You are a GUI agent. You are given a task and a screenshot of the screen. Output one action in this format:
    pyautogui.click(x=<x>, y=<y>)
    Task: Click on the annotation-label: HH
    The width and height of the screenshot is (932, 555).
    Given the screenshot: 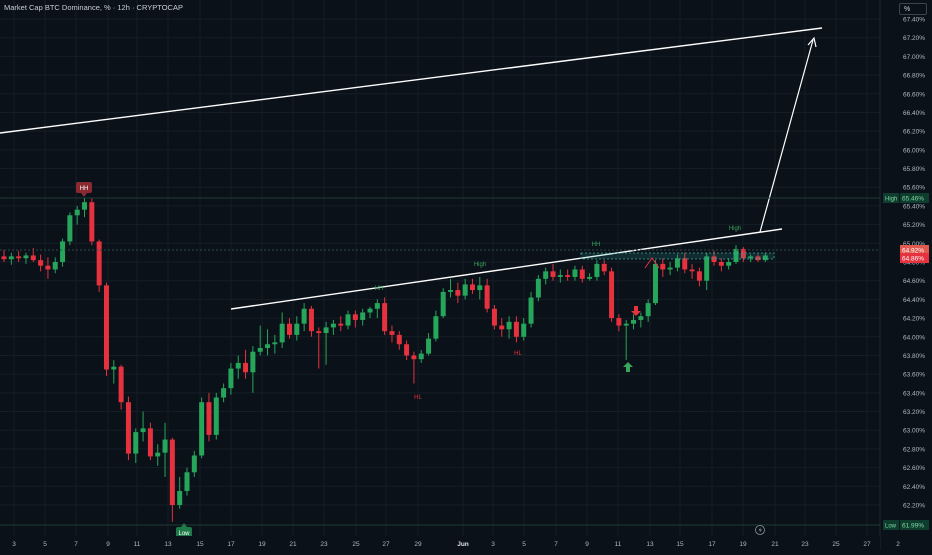 What is the action you would take?
    pyautogui.click(x=379, y=289)
    